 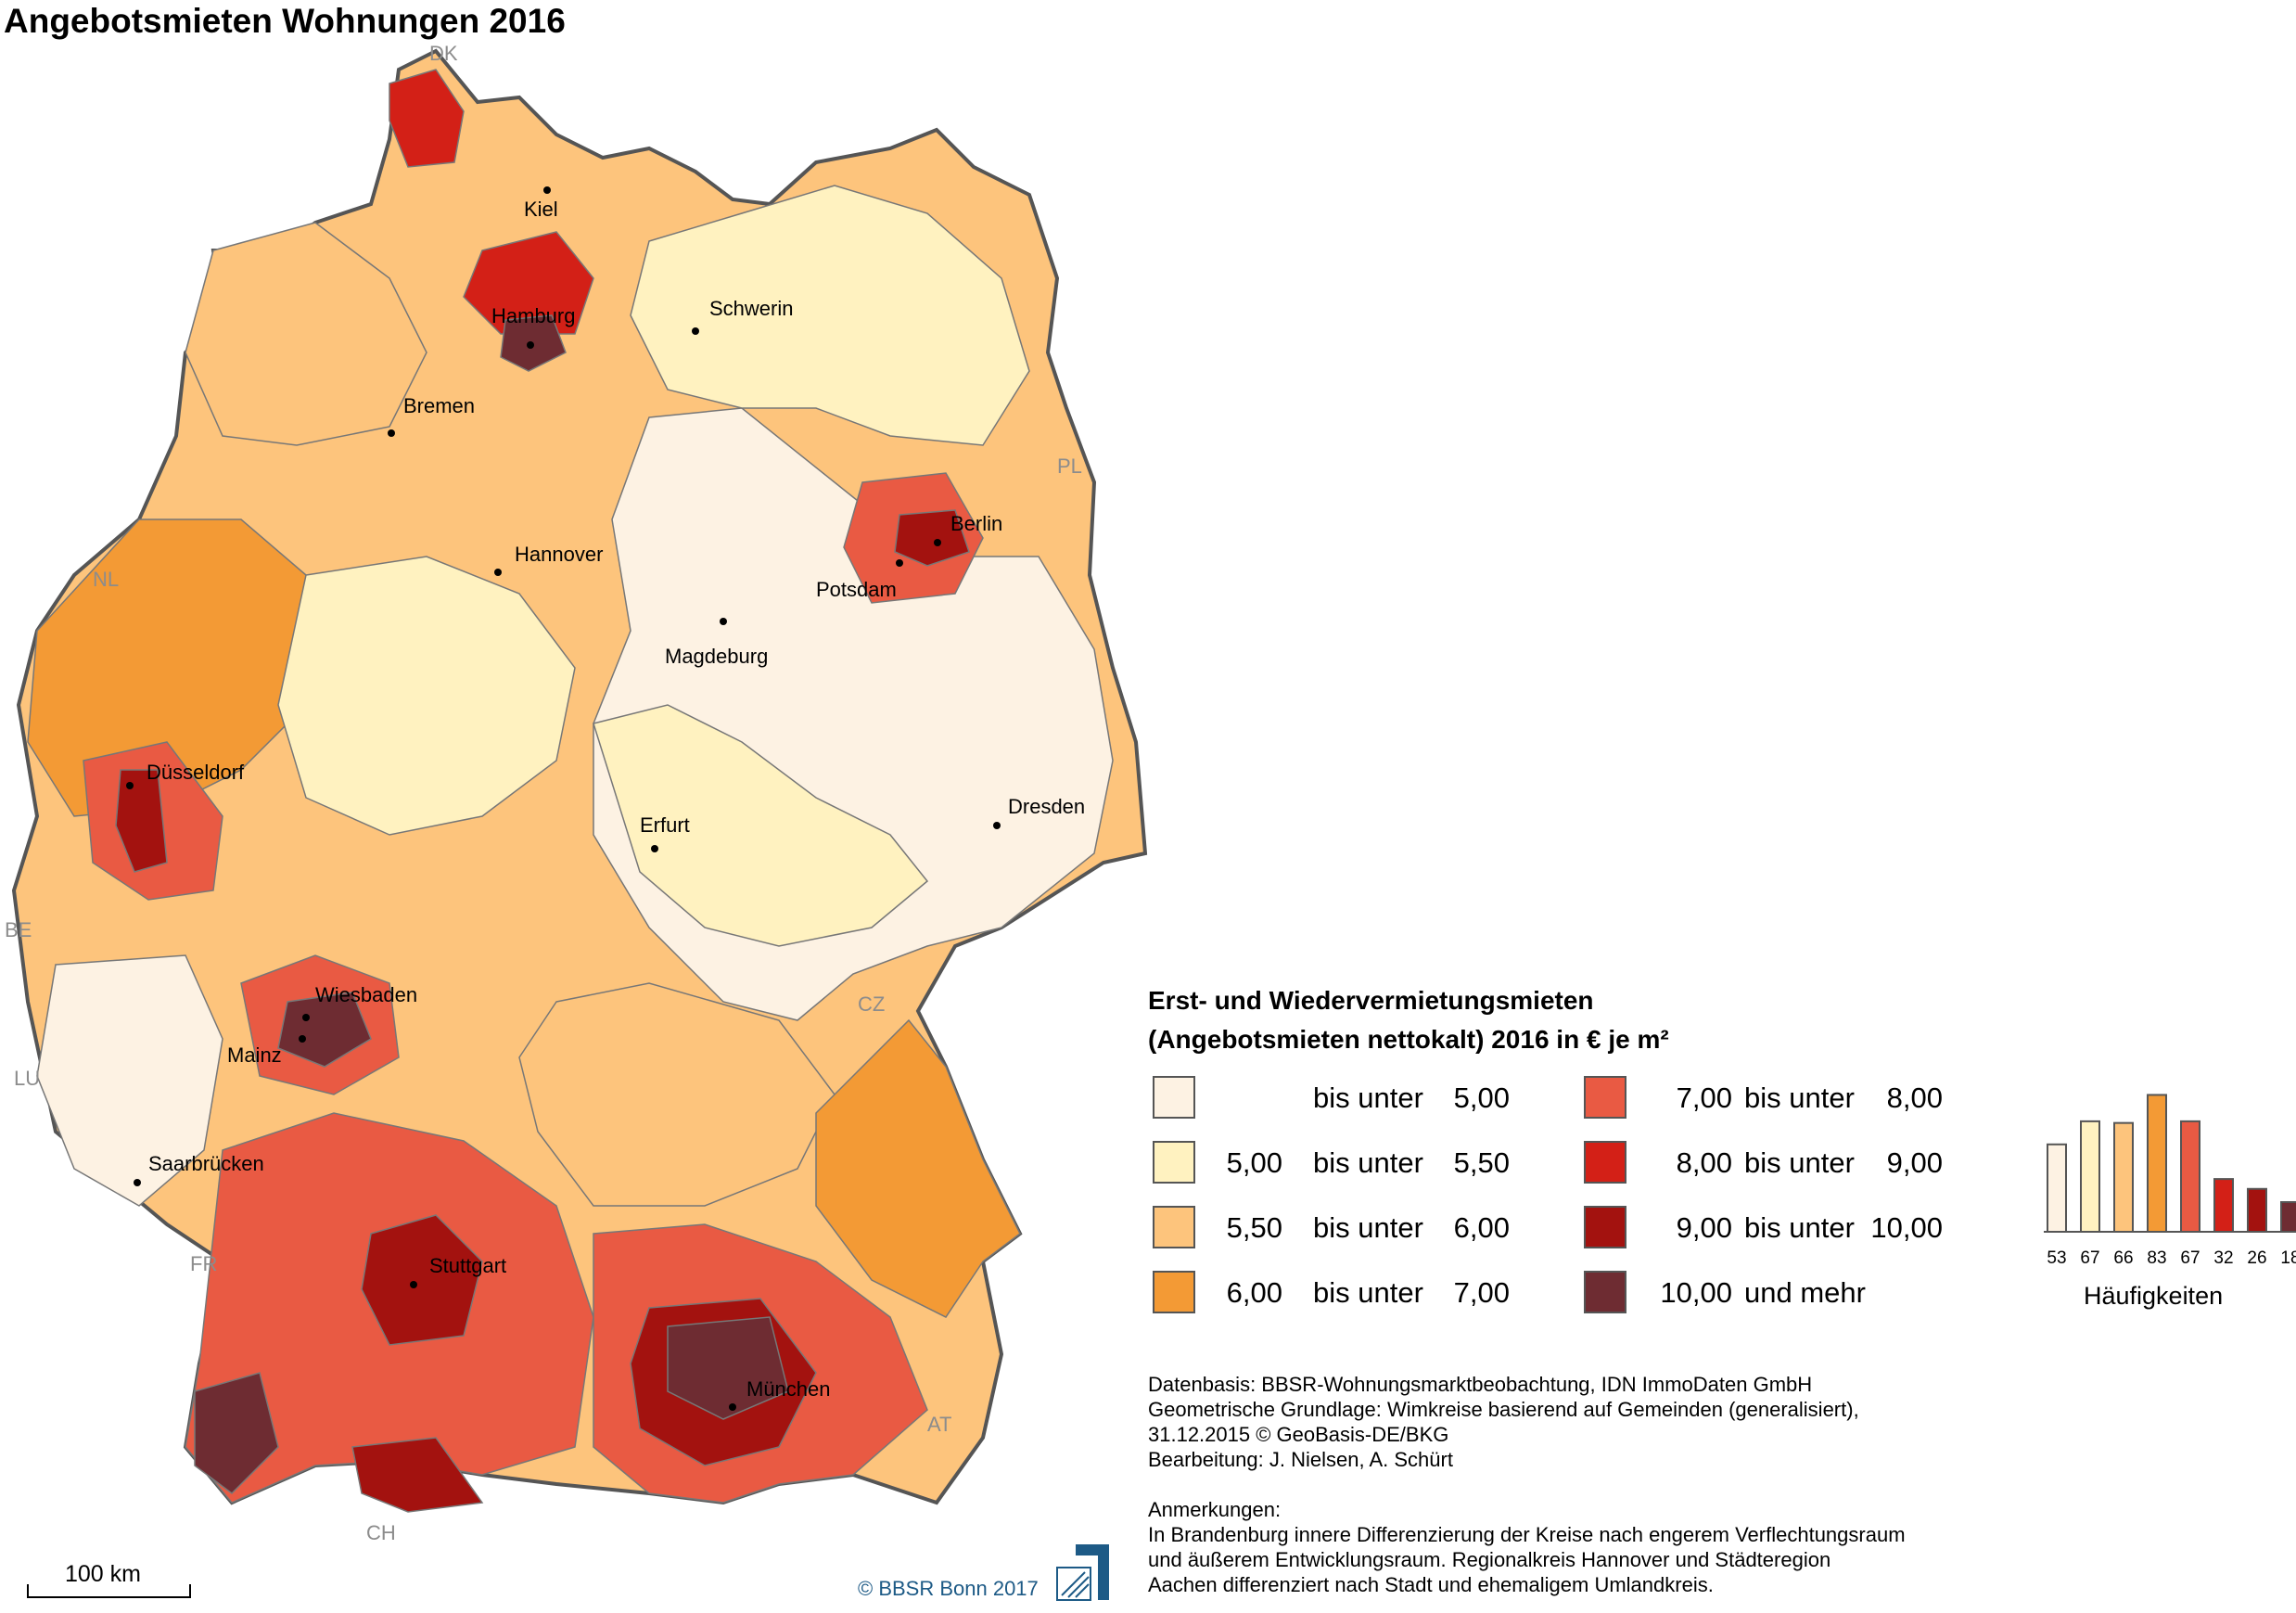 I want to click on note-line: Bearbeitung: J. Nielsen, A. Schürt, so click(x=1300, y=1459).